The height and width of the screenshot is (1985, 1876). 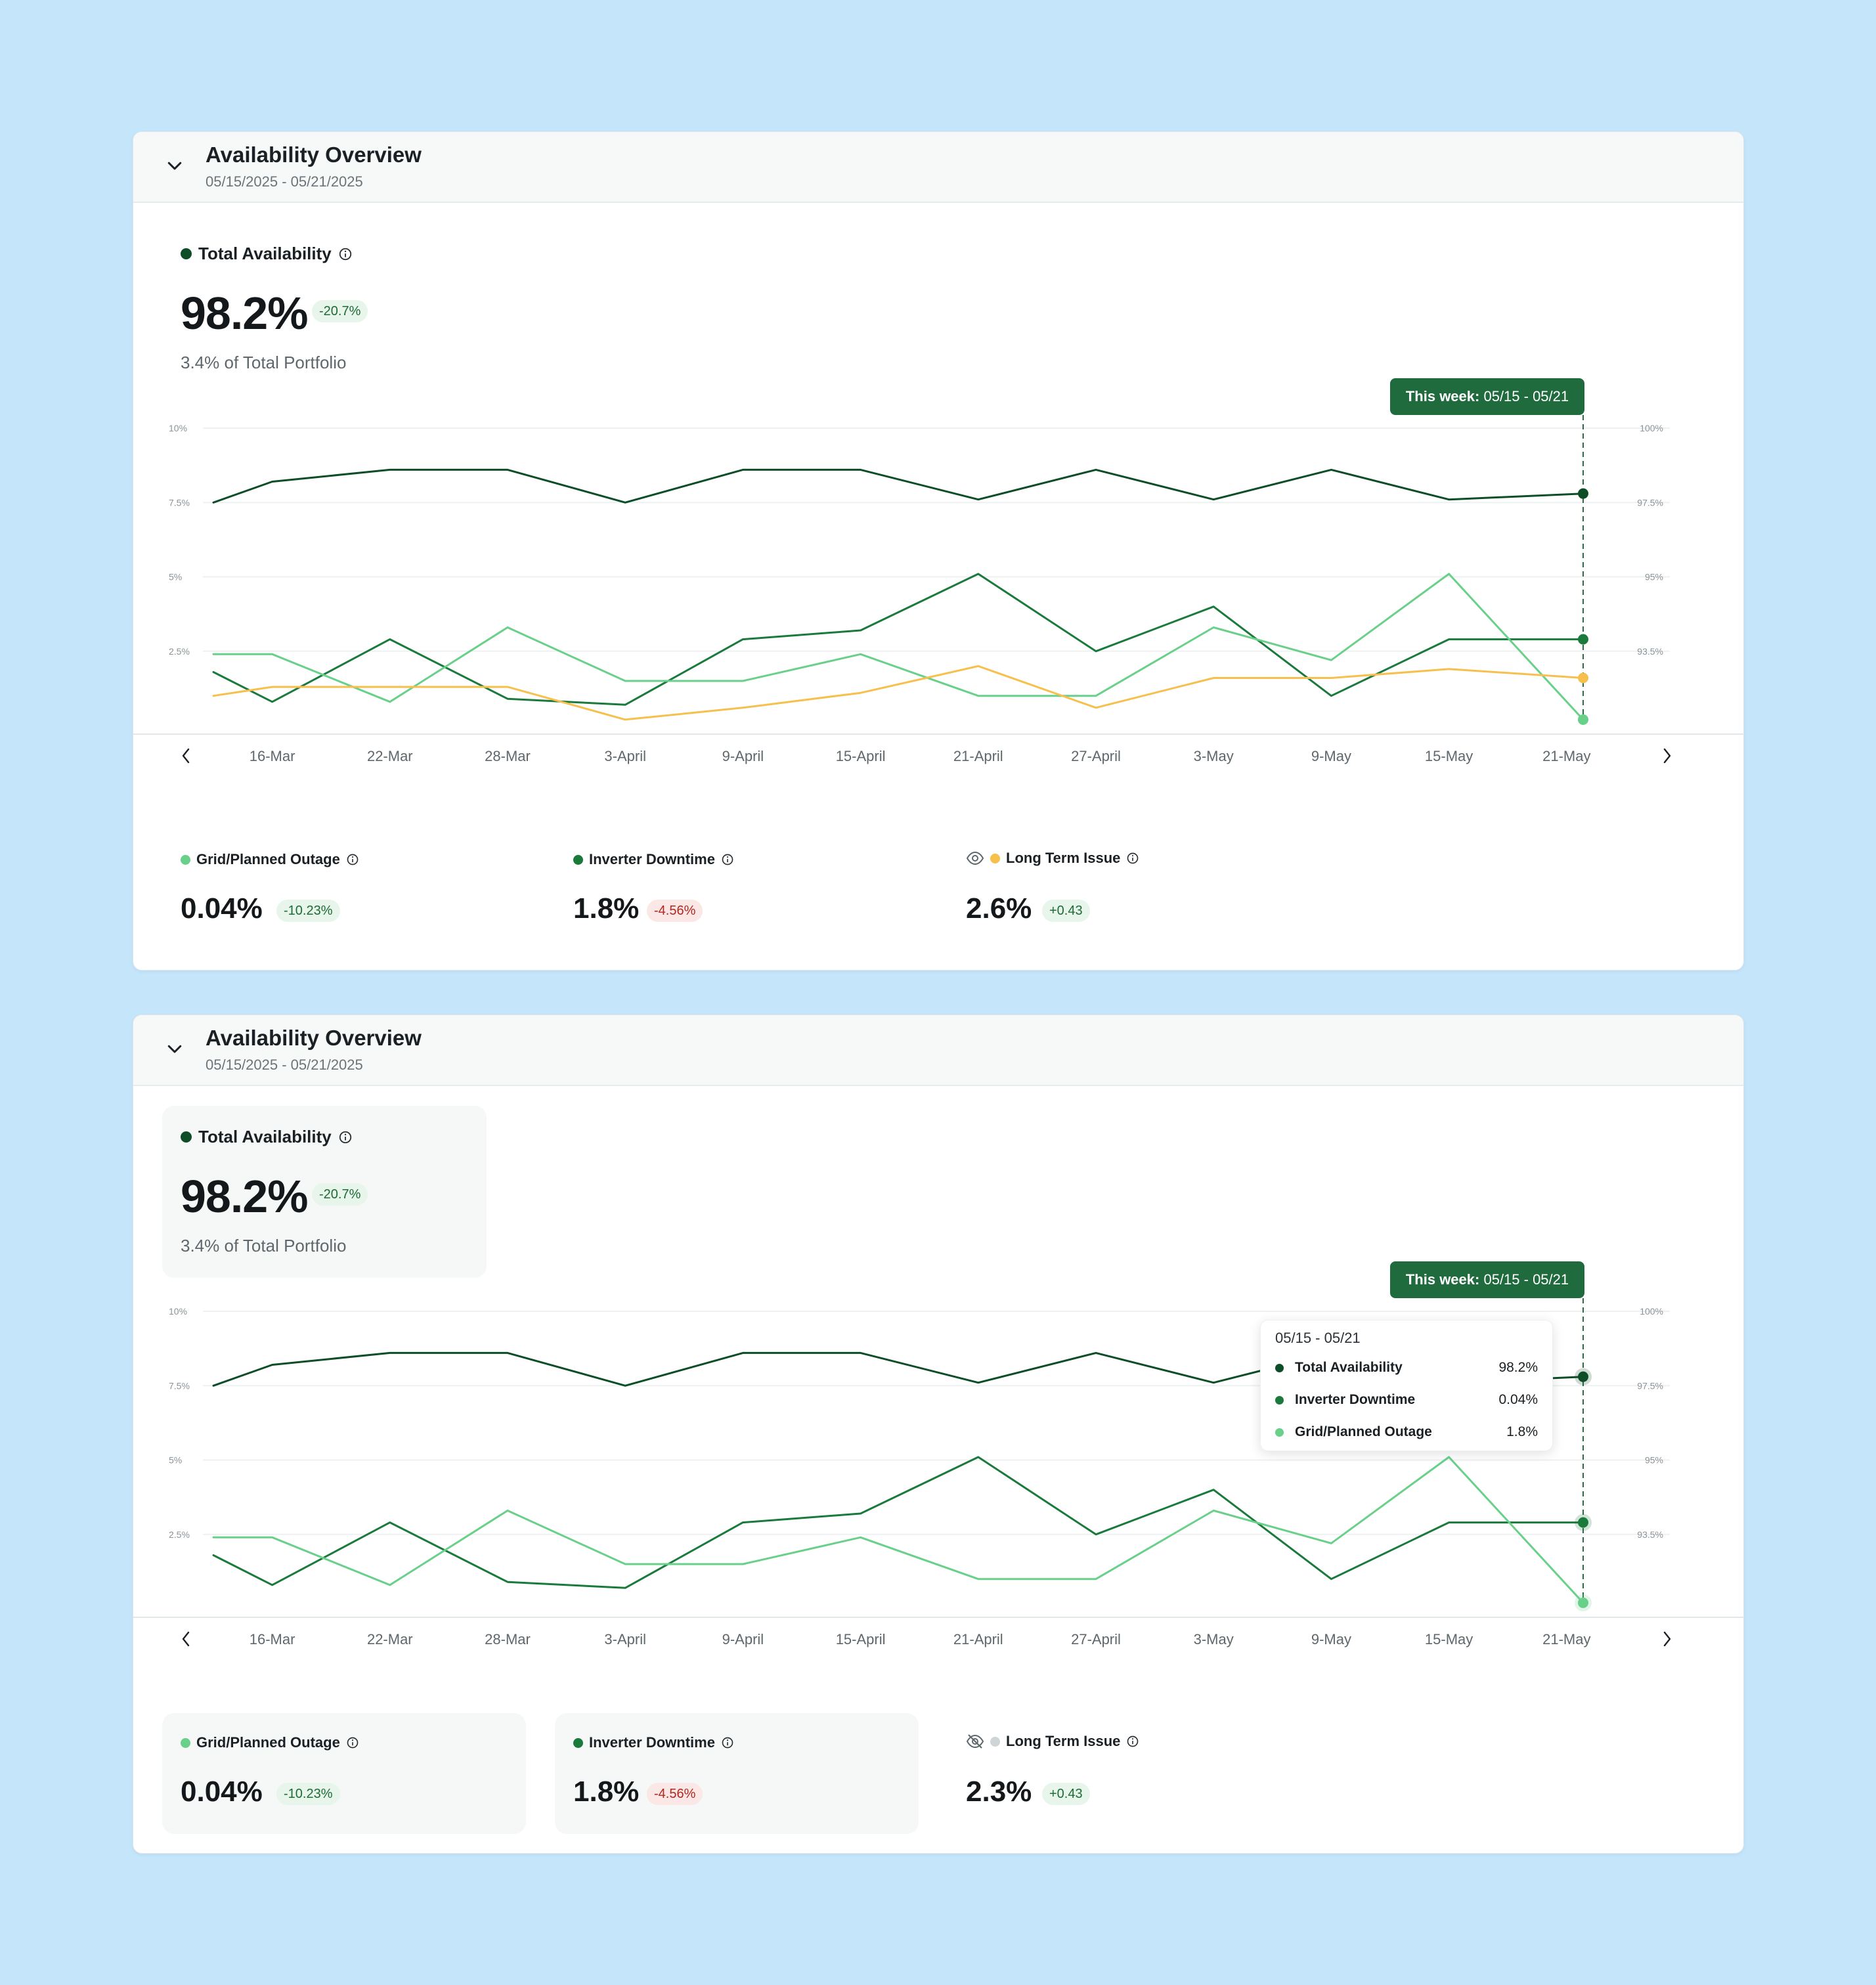 What do you see at coordinates (978, 1639) in the screenshot?
I see `x-tick-label: 21-April` at bounding box center [978, 1639].